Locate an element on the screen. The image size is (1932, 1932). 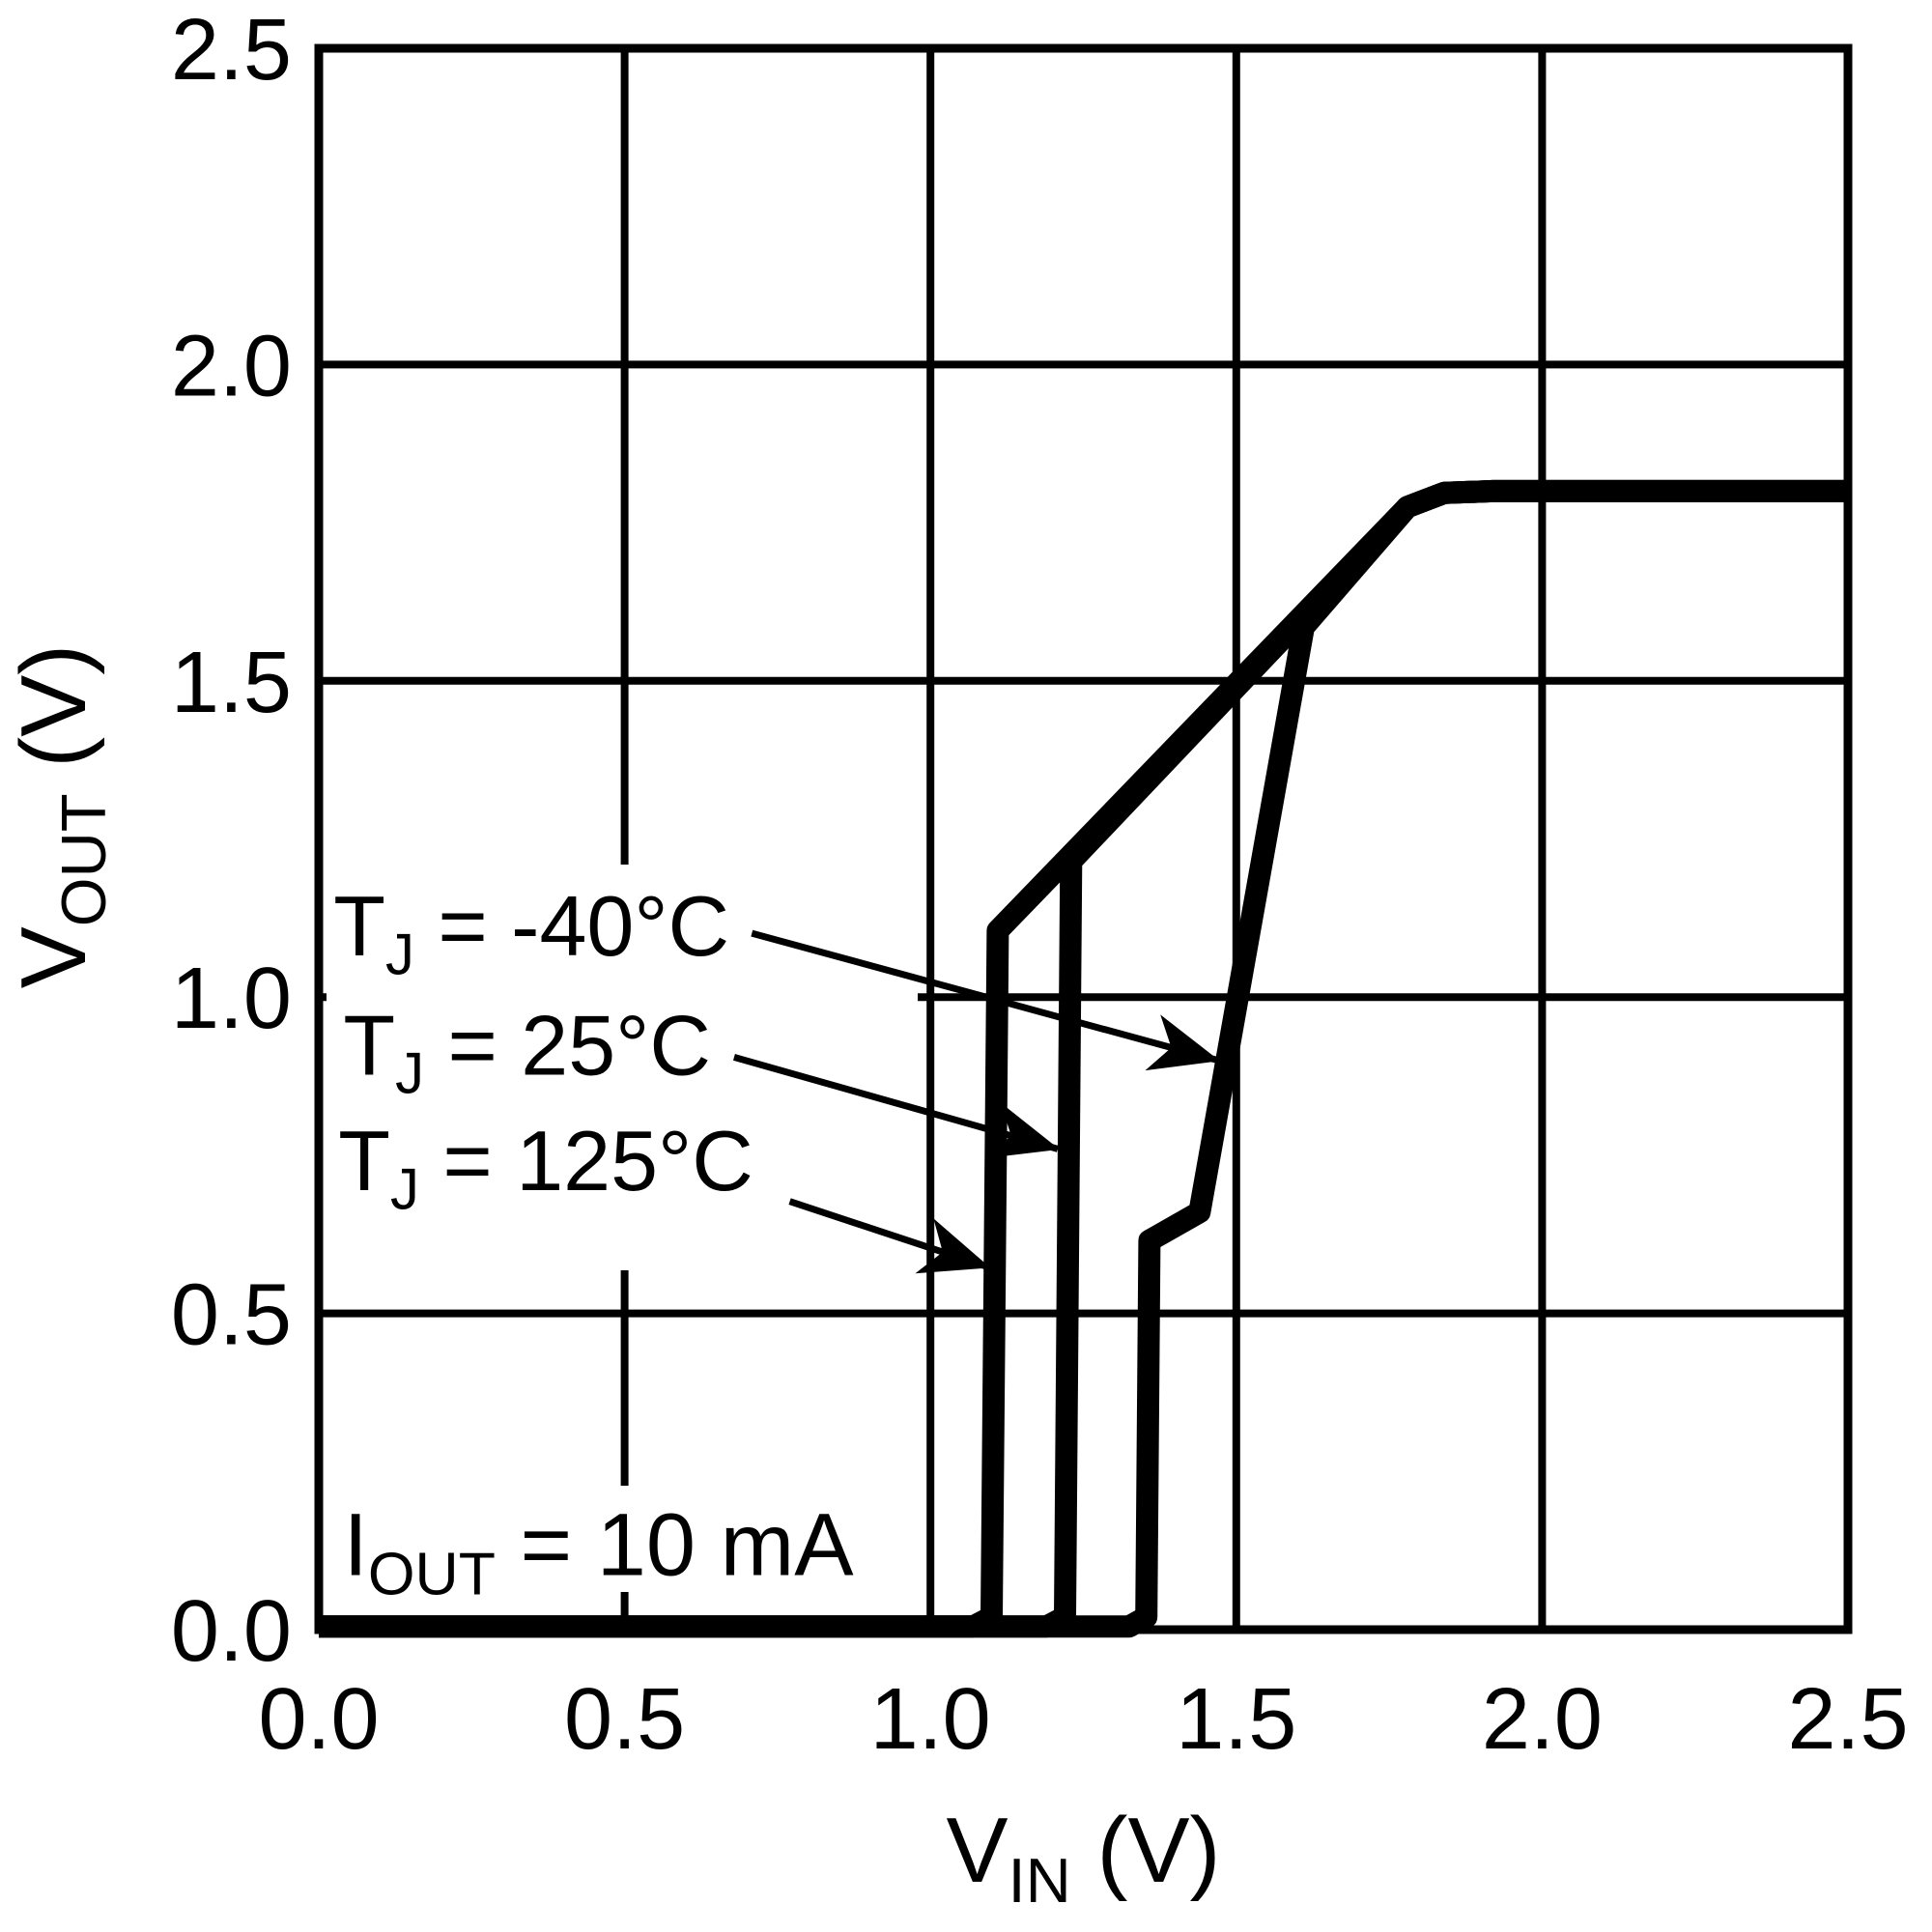
y-tick-label-1.0: 1.0 is located at coordinates (231, 999).